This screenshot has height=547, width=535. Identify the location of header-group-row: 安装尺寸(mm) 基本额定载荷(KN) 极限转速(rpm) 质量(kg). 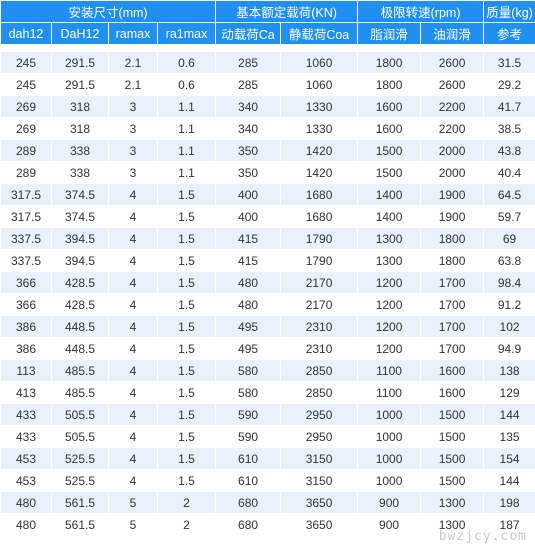
(267, 11).